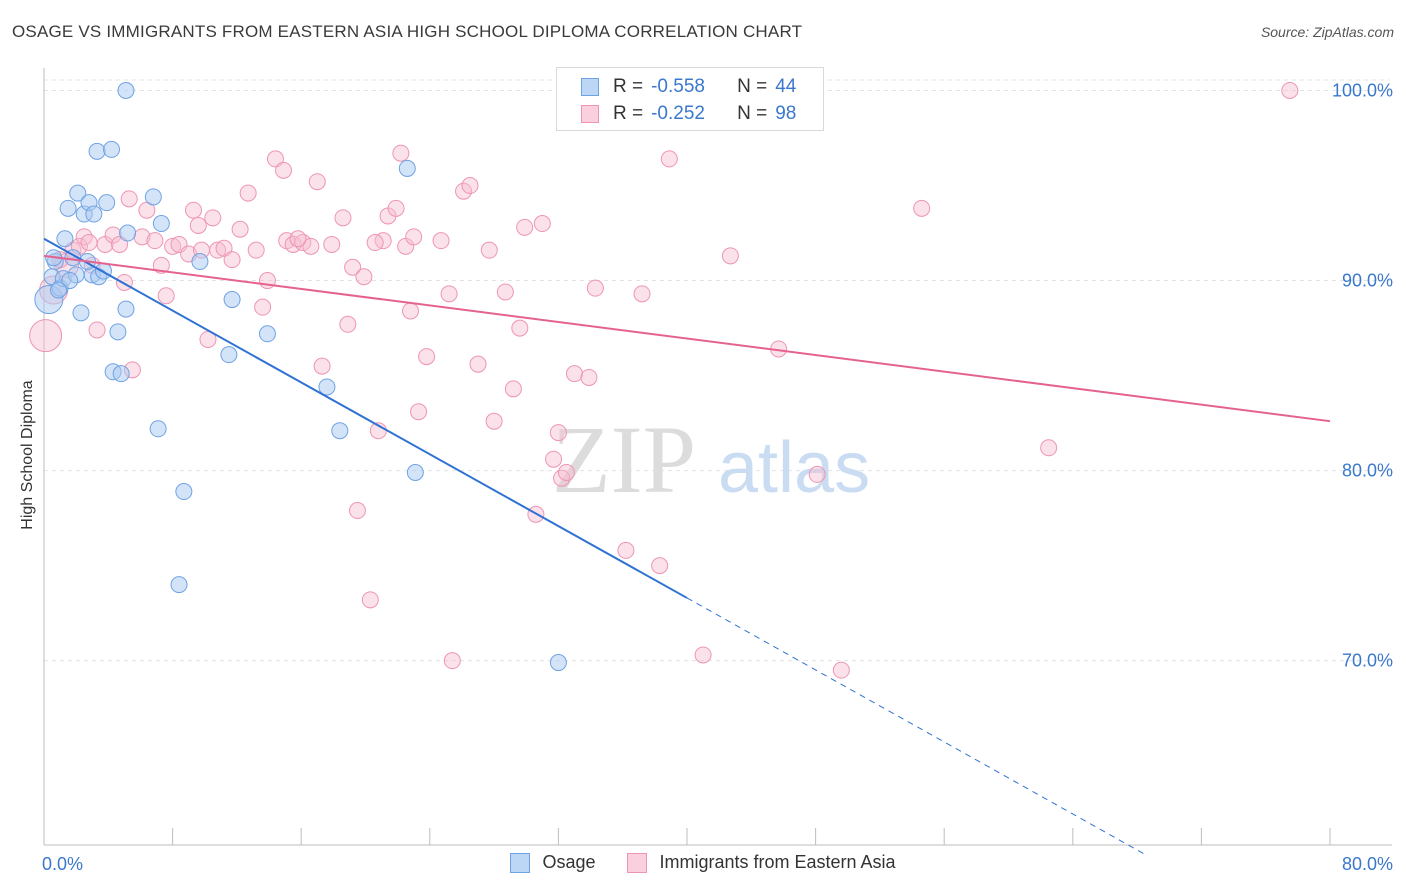 Image resolution: width=1406 pixels, height=892 pixels. I want to click on y-tick-label: 70.0%, so click(1367, 661).